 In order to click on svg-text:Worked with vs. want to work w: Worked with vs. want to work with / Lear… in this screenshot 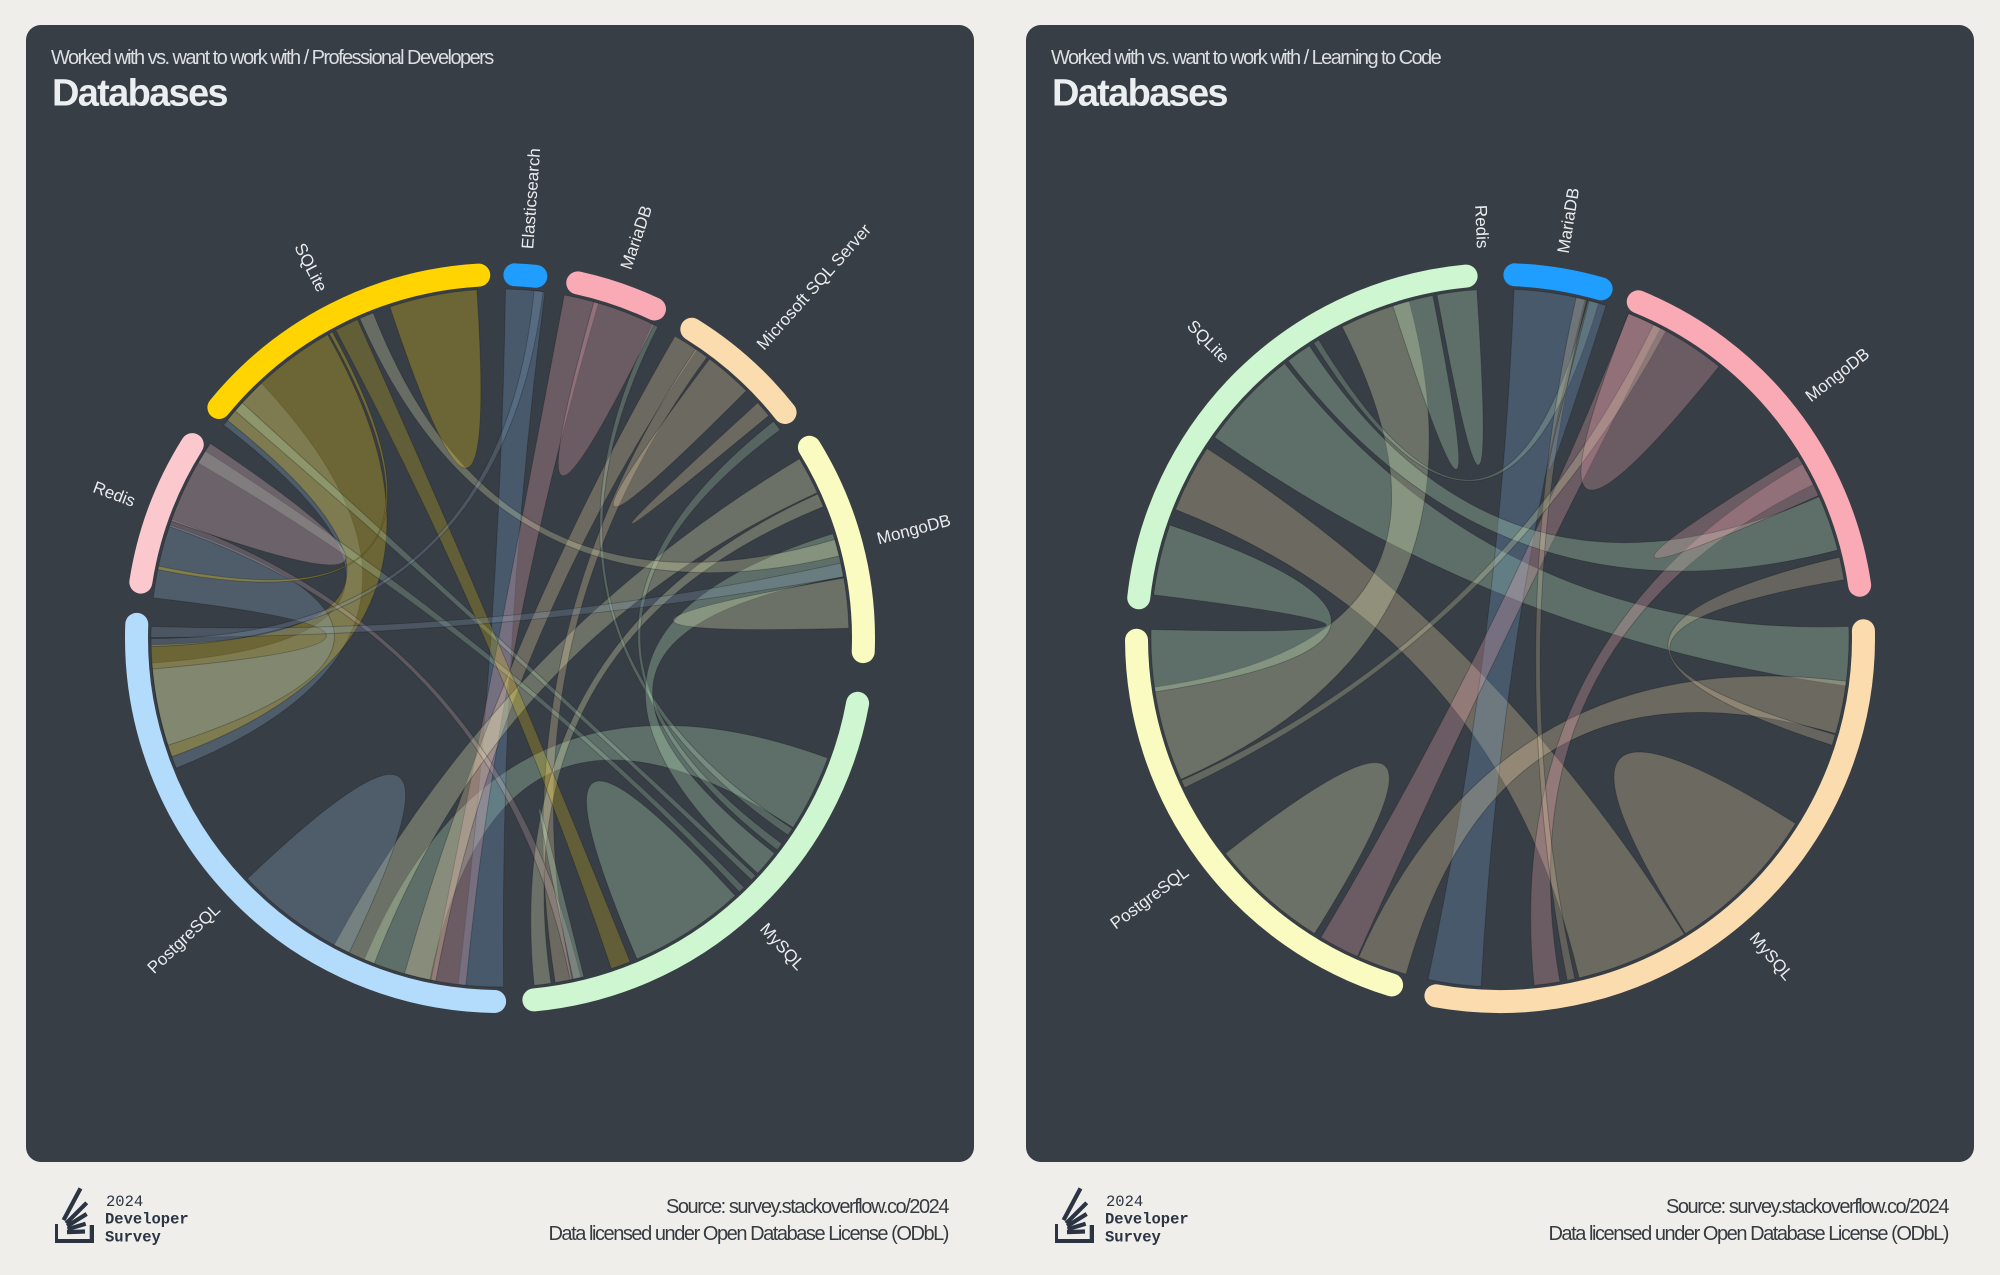, I will do `click(1246, 58)`.